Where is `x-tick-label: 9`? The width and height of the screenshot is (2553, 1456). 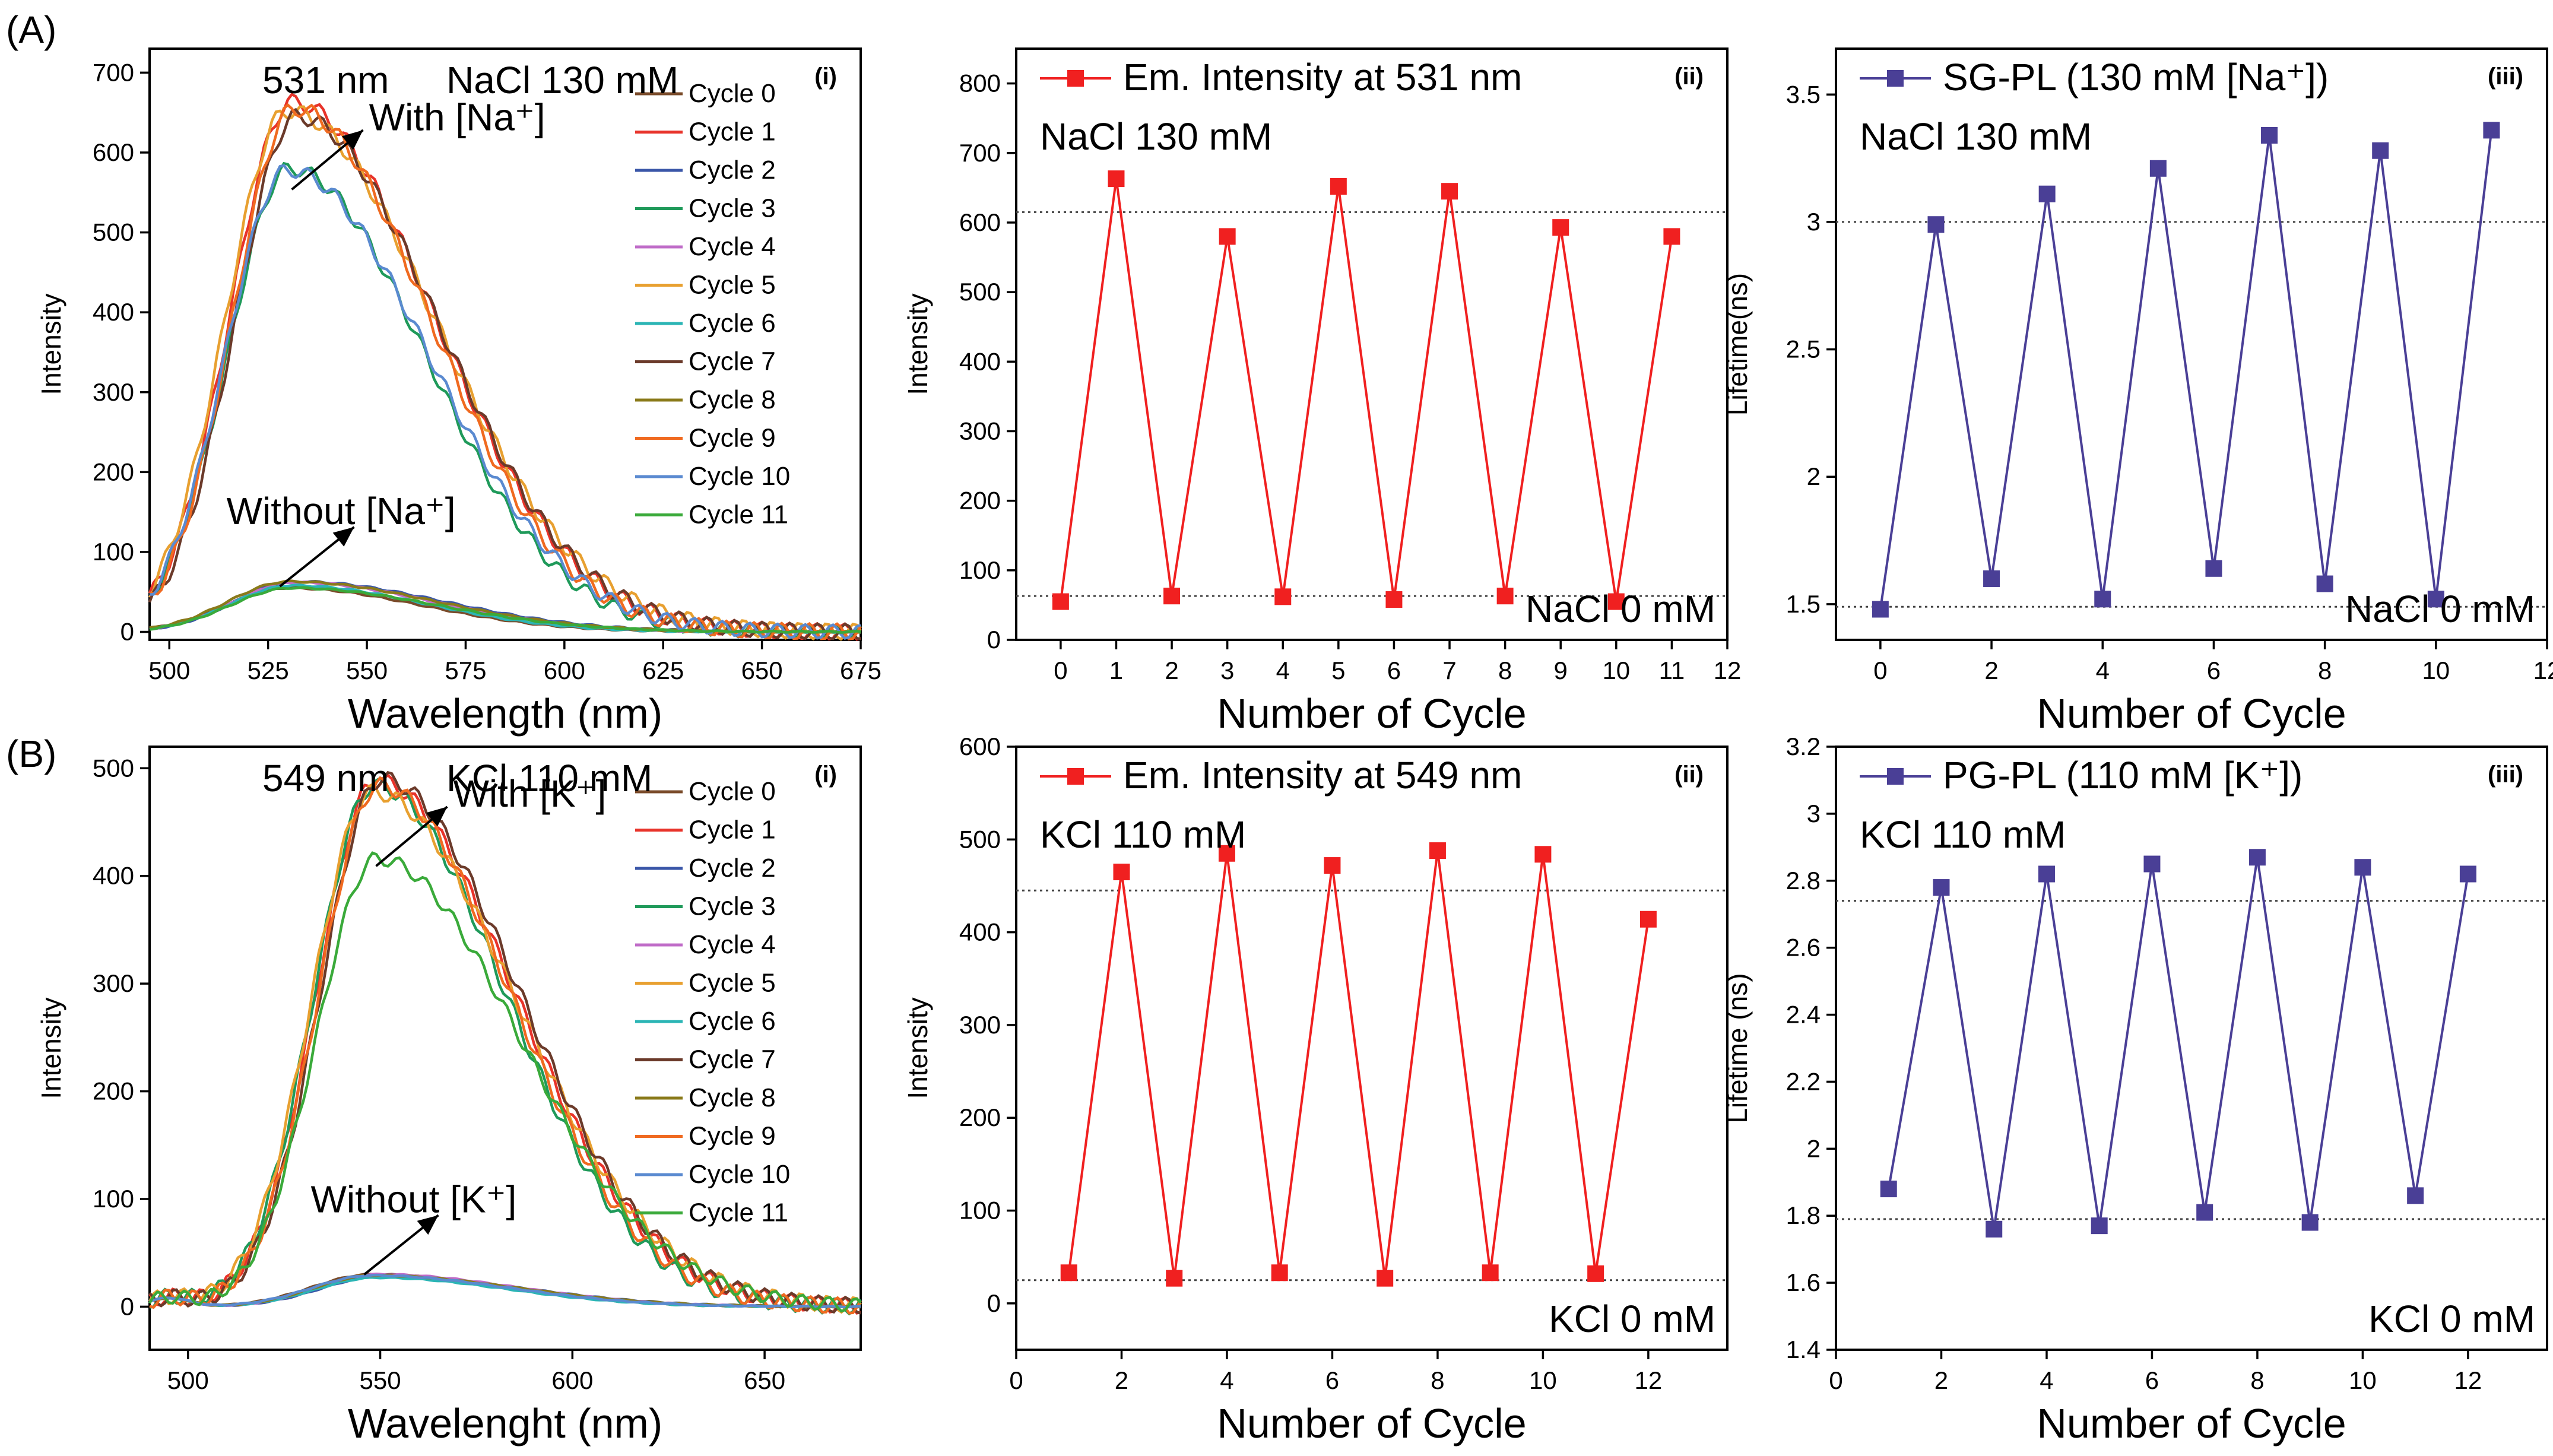
x-tick-label: 9 is located at coordinates (1561, 670).